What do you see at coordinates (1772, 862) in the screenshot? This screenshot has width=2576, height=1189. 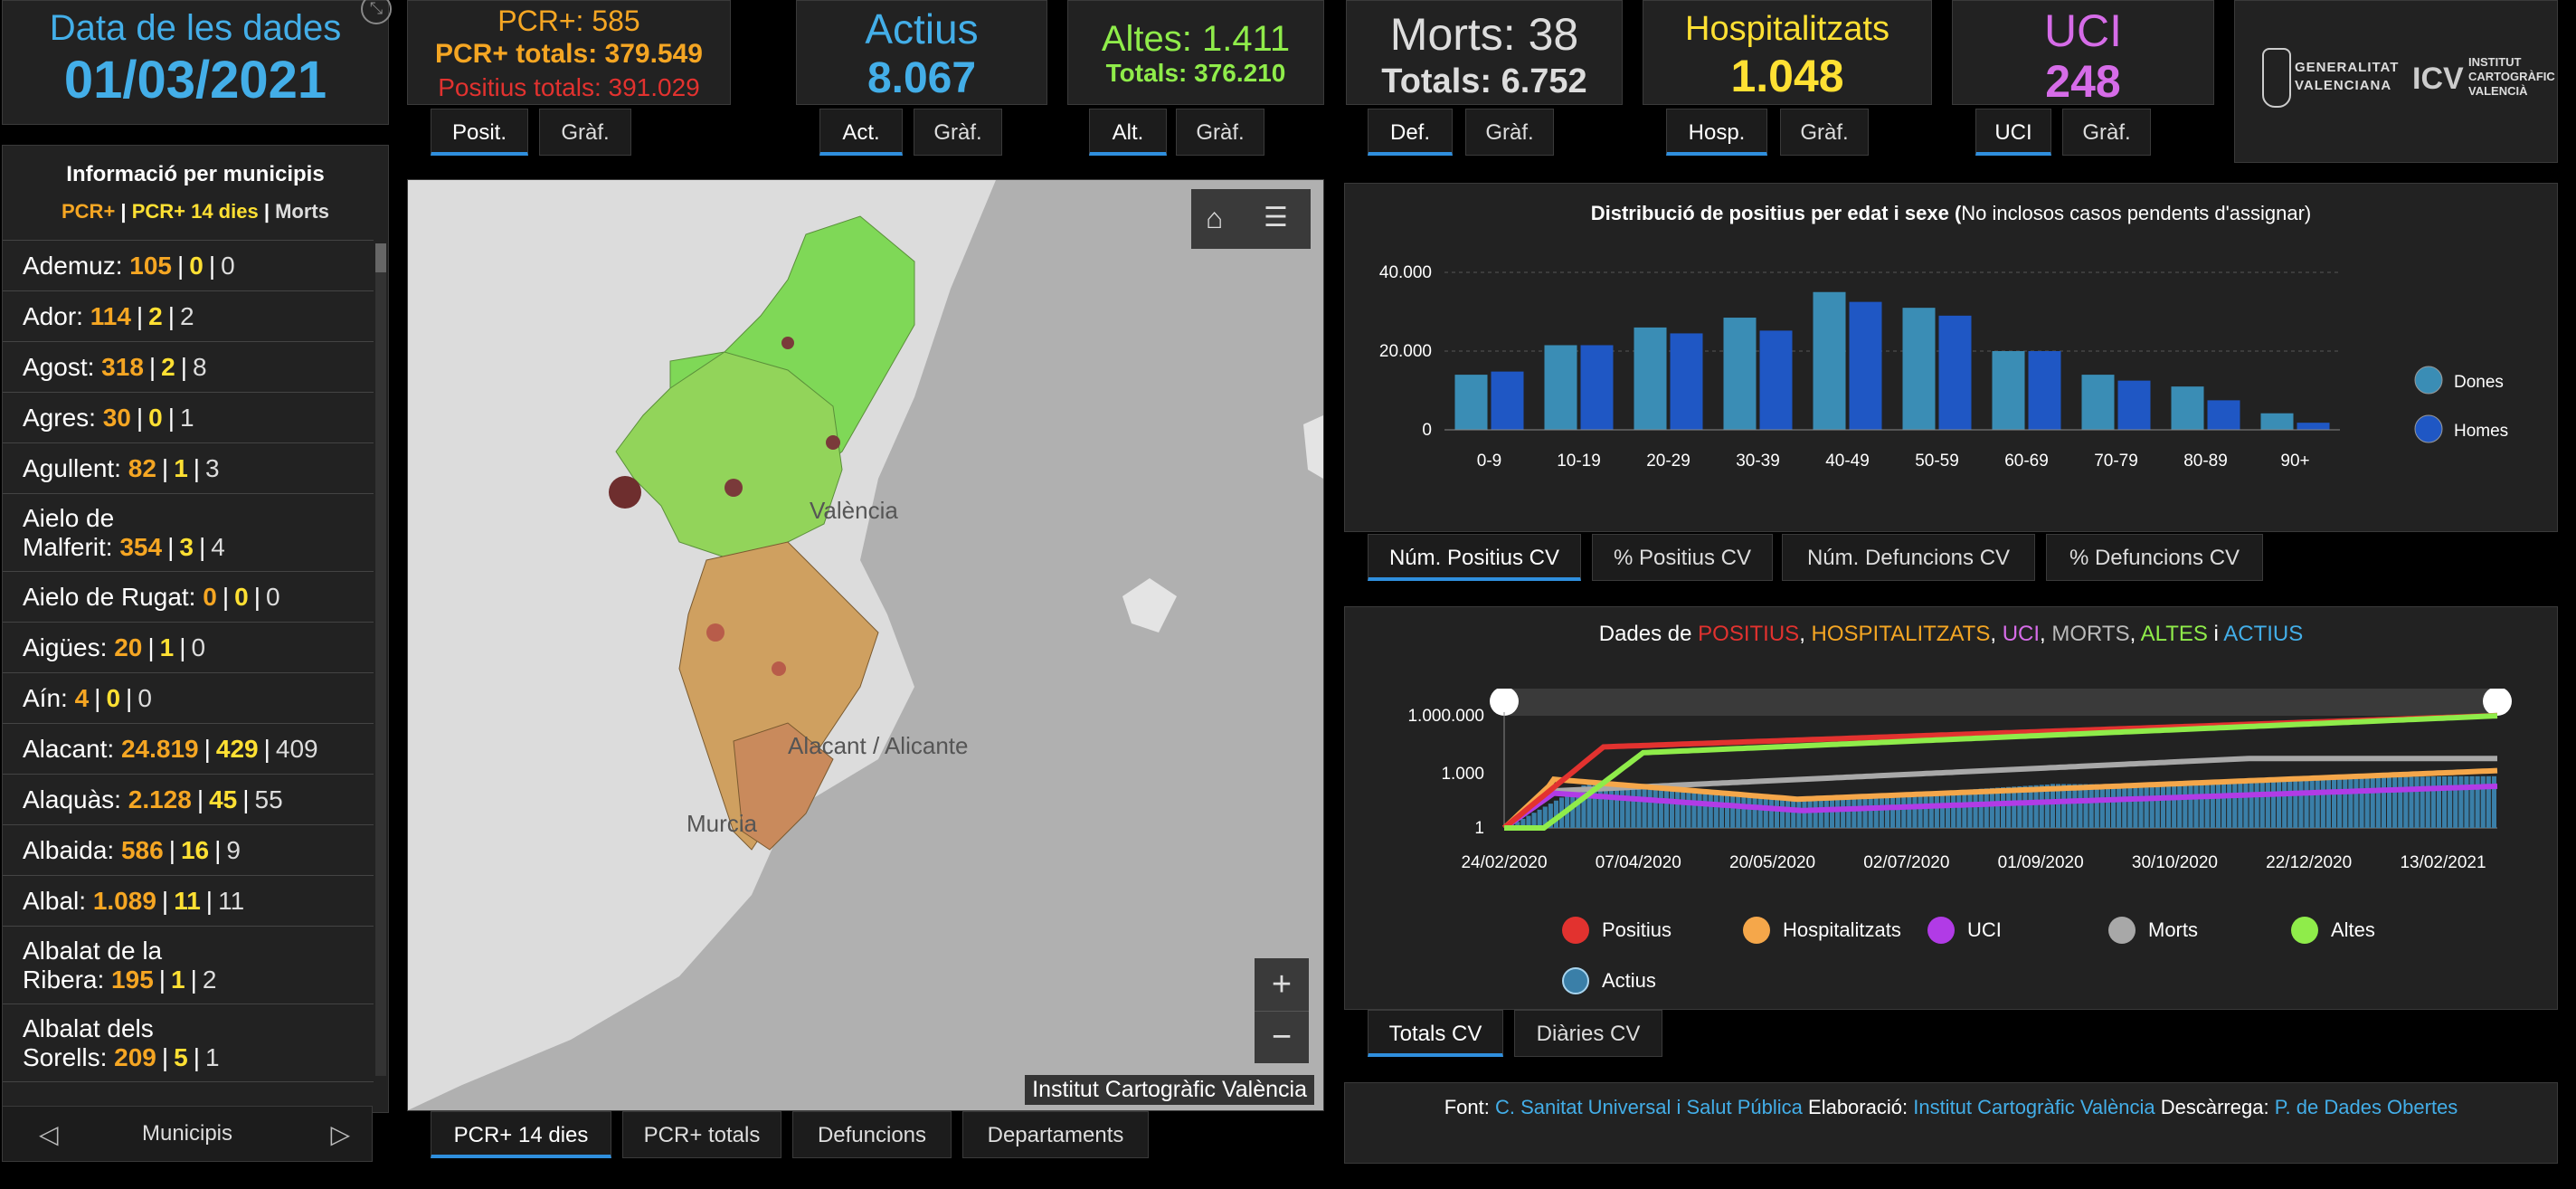 I see `x-tick-label: 20/05/2020` at bounding box center [1772, 862].